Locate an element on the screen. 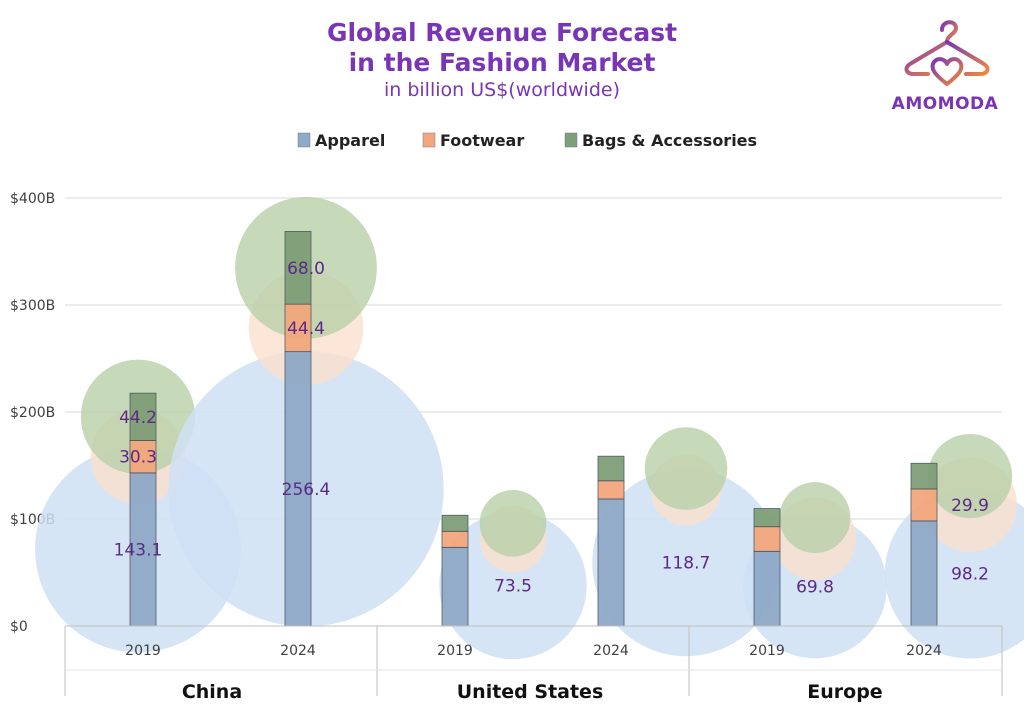 Image resolution: width=1024 pixels, height=704 pixels. chart-title-line-1: Global Revenue Forecast is located at coordinates (502, 32).